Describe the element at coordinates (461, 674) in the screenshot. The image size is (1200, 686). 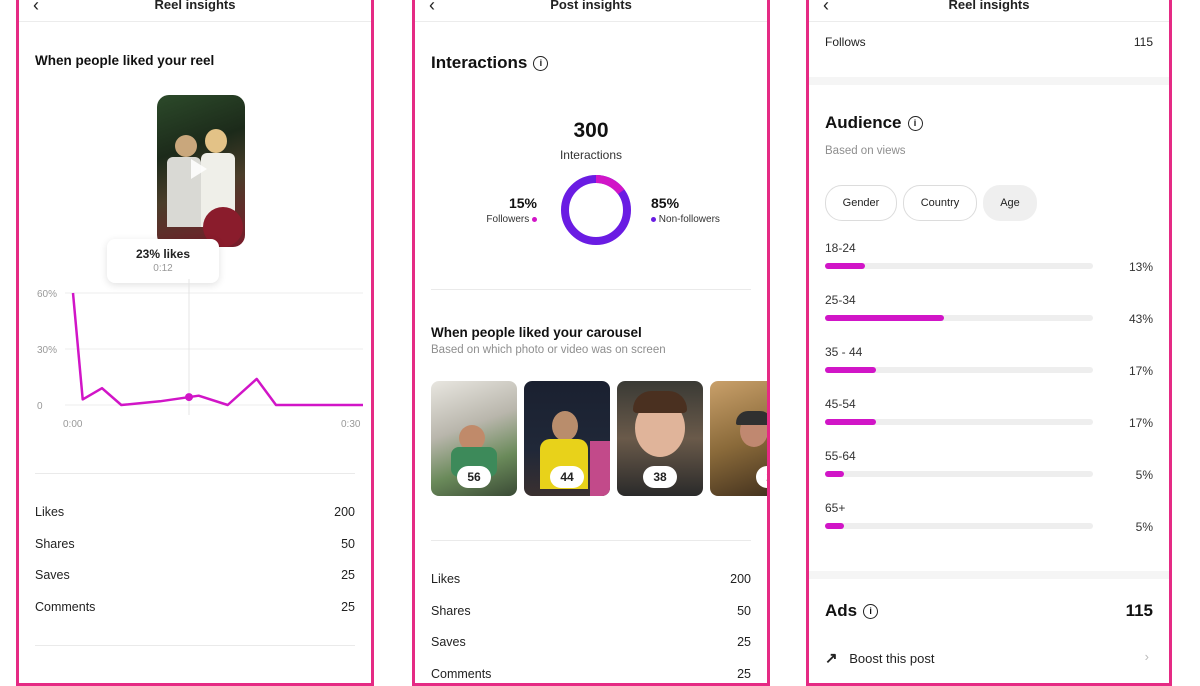
I see `stat-label: Comments` at that location.